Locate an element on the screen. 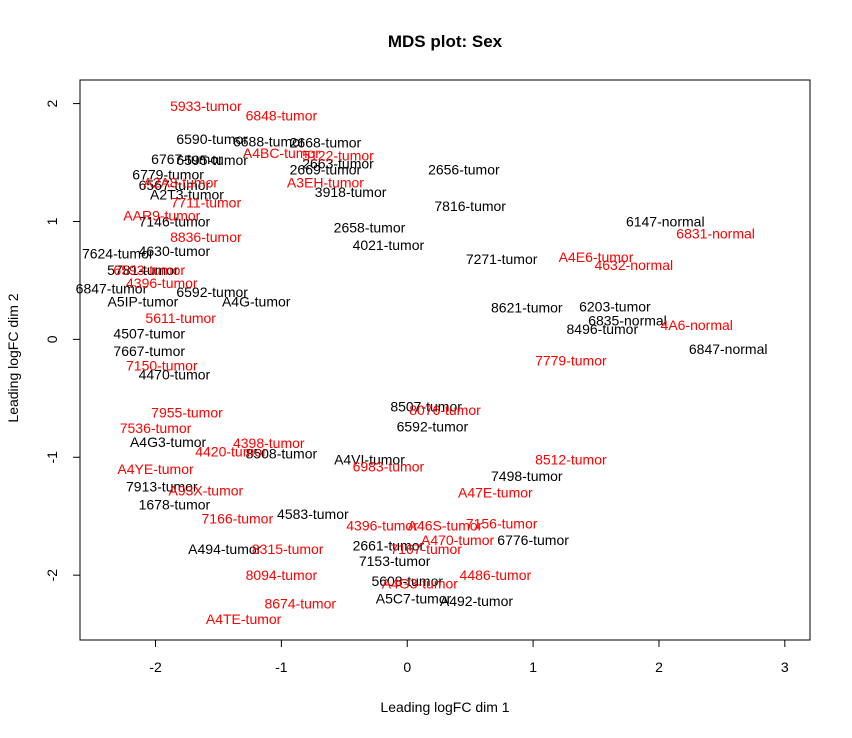 The image size is (852, 738). sample-point-label: 3918-tumor is located at coordinates (351, 192).